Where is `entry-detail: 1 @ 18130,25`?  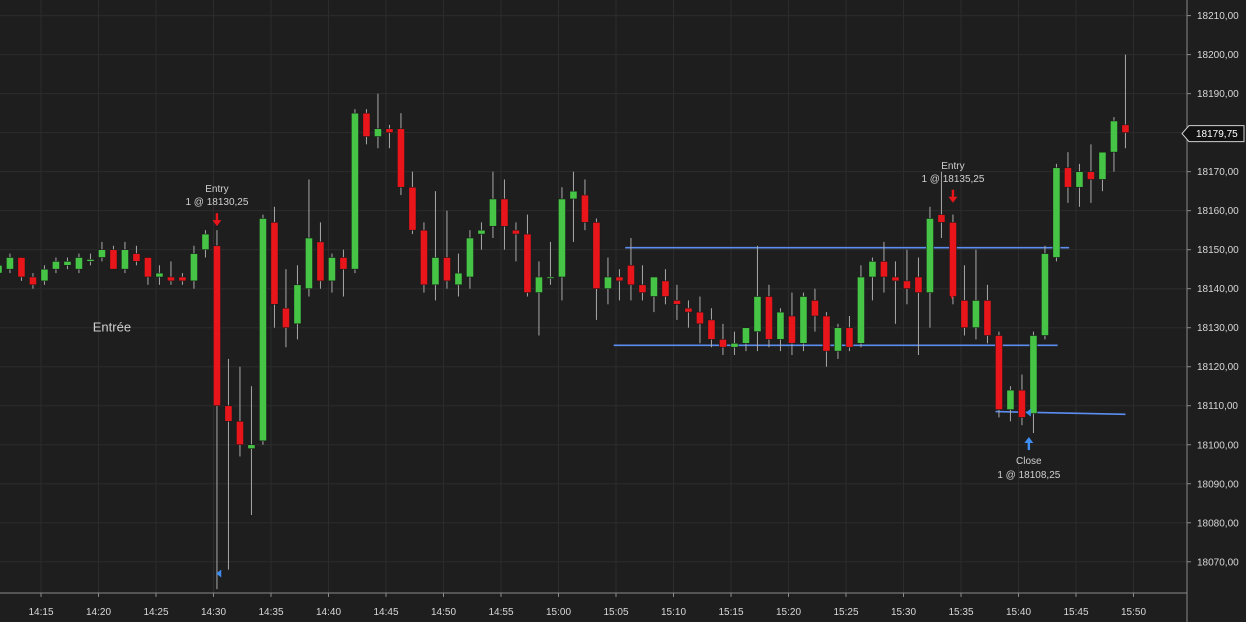
entry-detail: 1 @ 18130,25 is located at coordinates (216, 202).